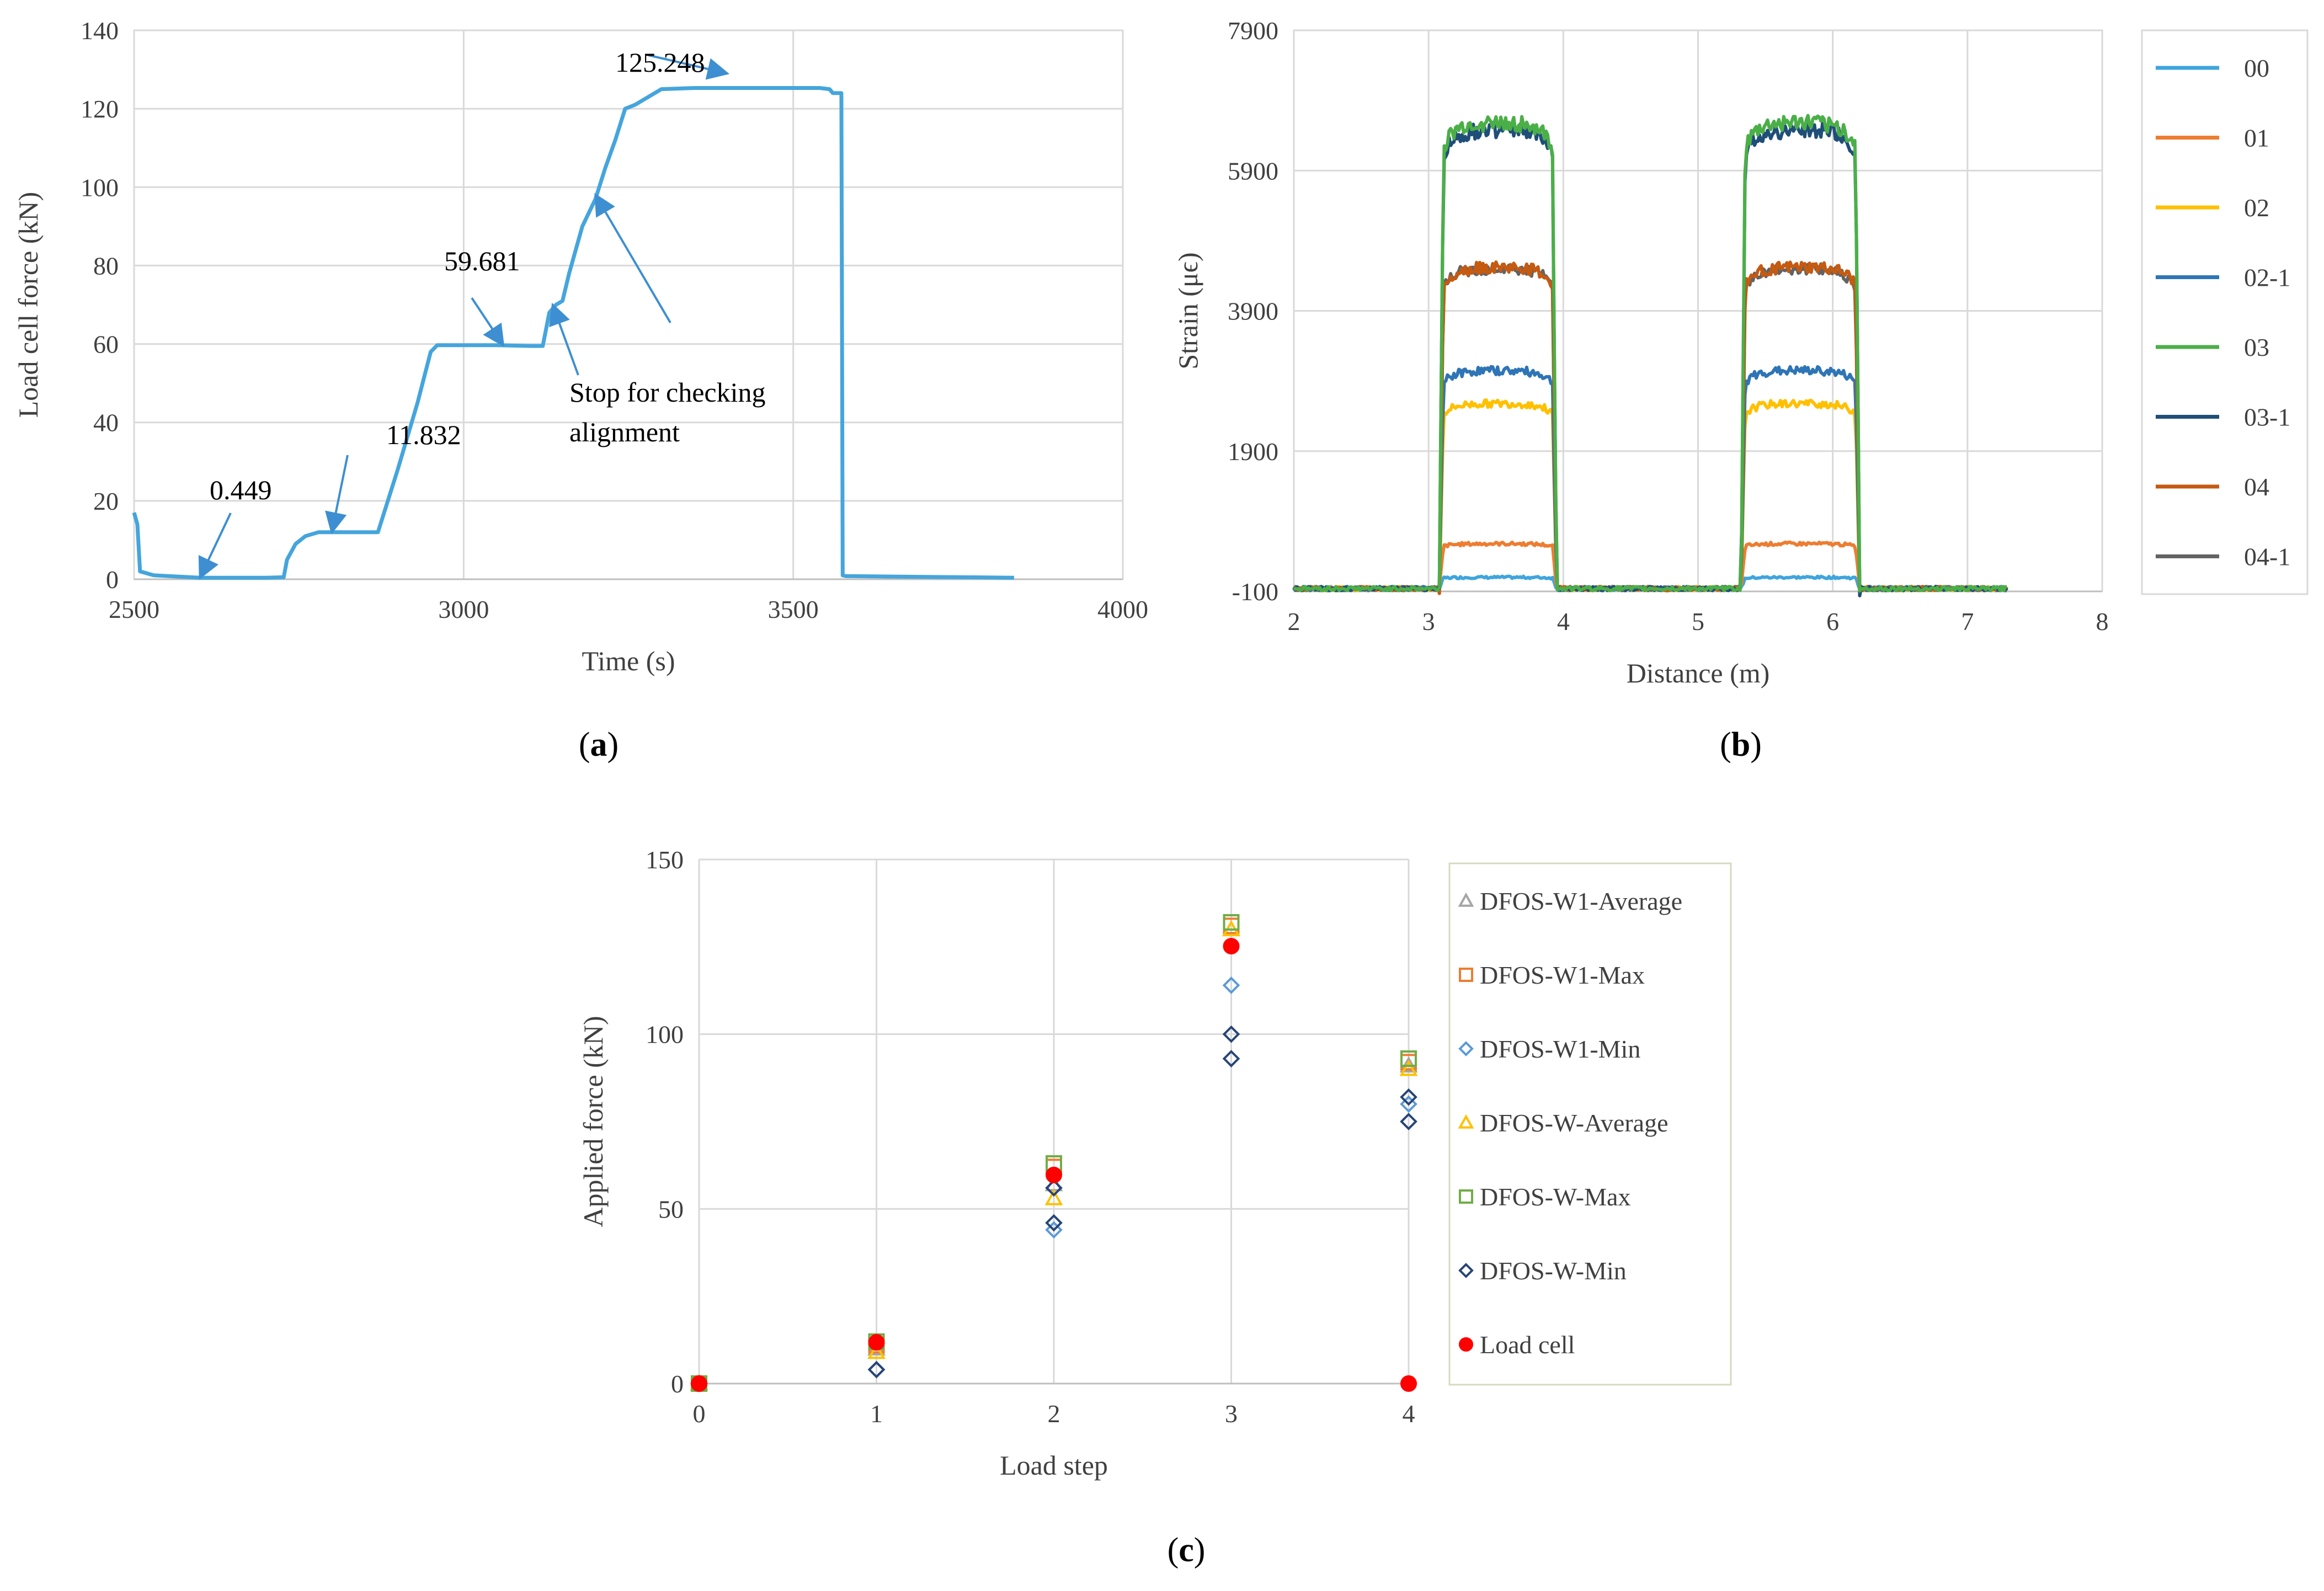  I want to click on legend-label: DFOS-W-Max, so click(1555, 1197).